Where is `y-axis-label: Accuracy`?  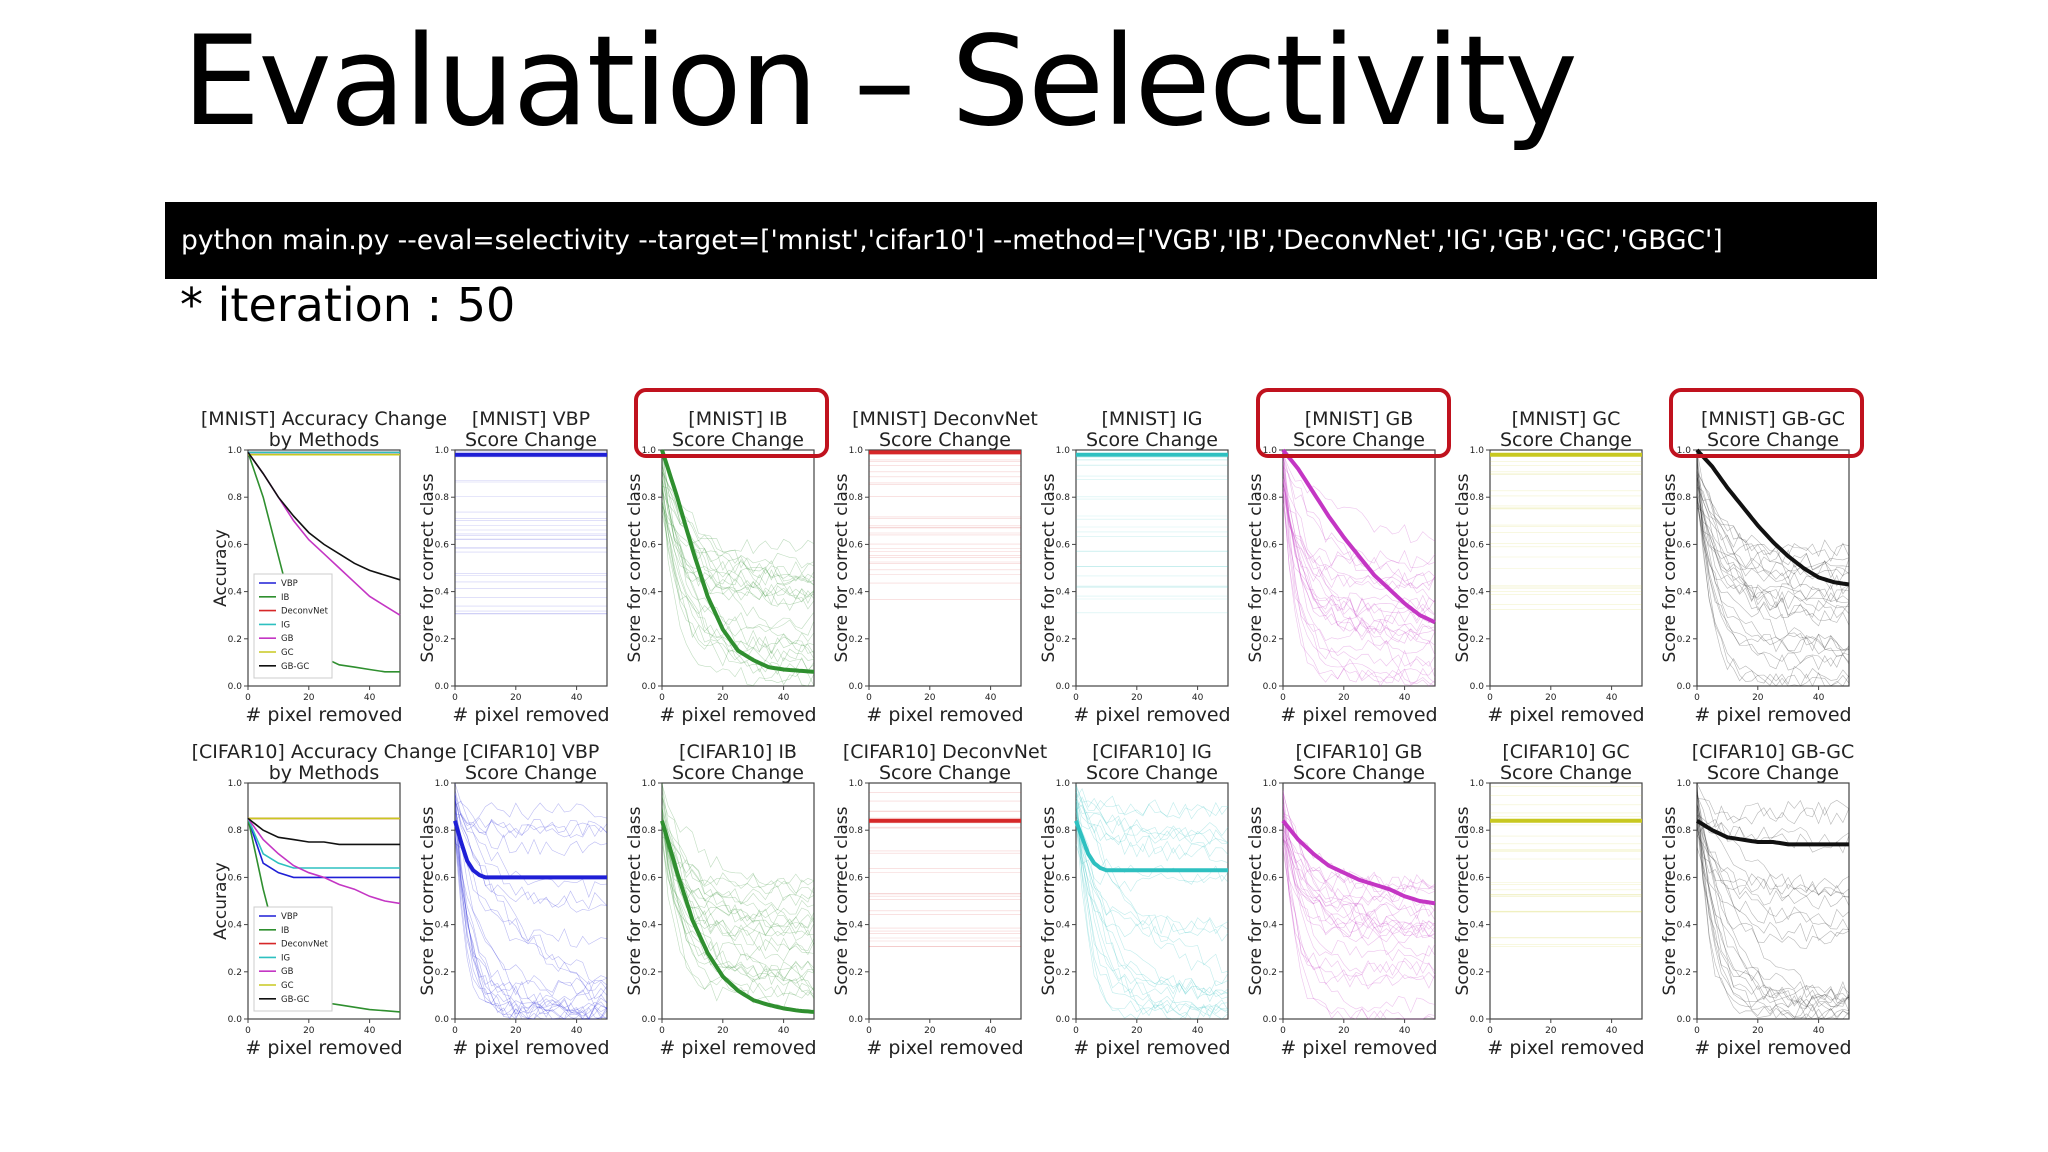 y-axis-label: Accuracy is located at coordinates (221, 901).